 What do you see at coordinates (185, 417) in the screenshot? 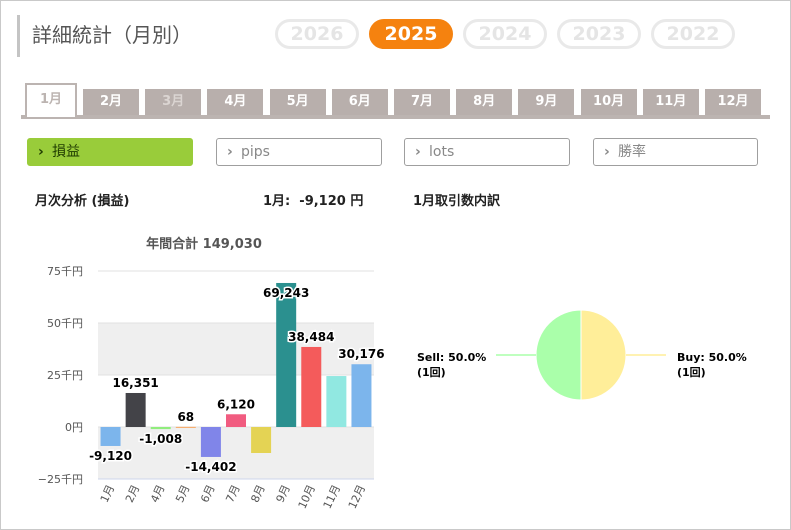
I see `data-label: 68` at bounding box center [185, 417].